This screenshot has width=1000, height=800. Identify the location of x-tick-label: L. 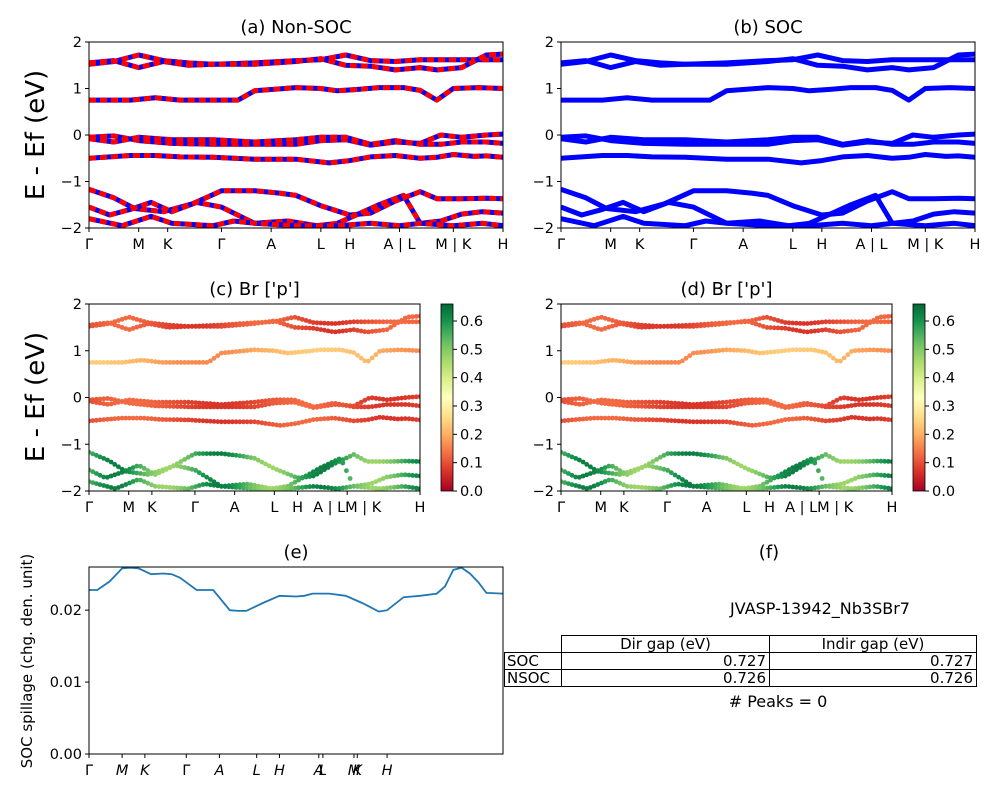
(274, 508).